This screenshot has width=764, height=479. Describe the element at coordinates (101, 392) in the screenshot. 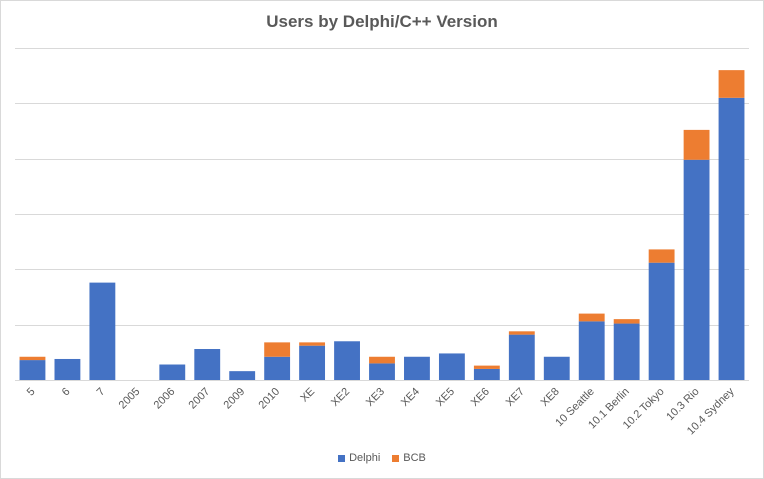

I see `x-tick-label: 7` at that location.